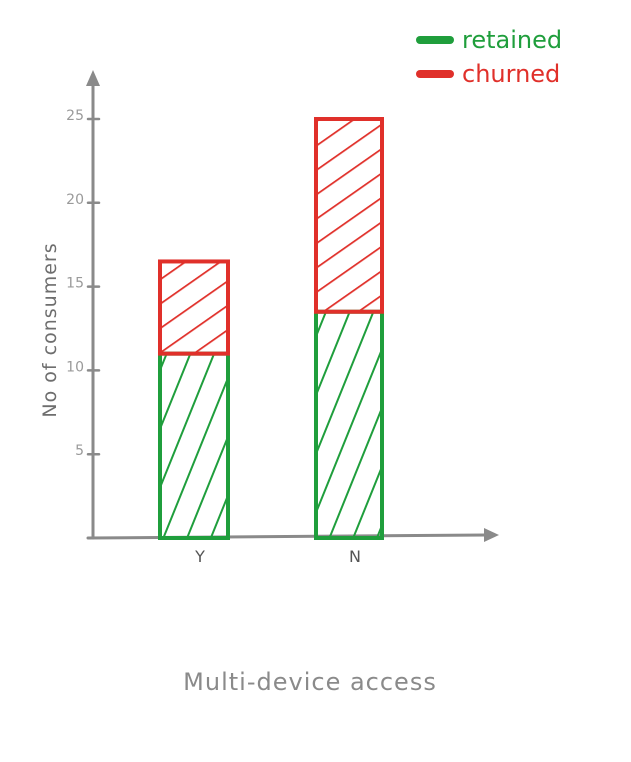 This screenshot has height=762, width=631. What do you see at coordinates (199, 556) in the screenshot?
I see `x-tick-label: Y` at bounding box center [199, 556].